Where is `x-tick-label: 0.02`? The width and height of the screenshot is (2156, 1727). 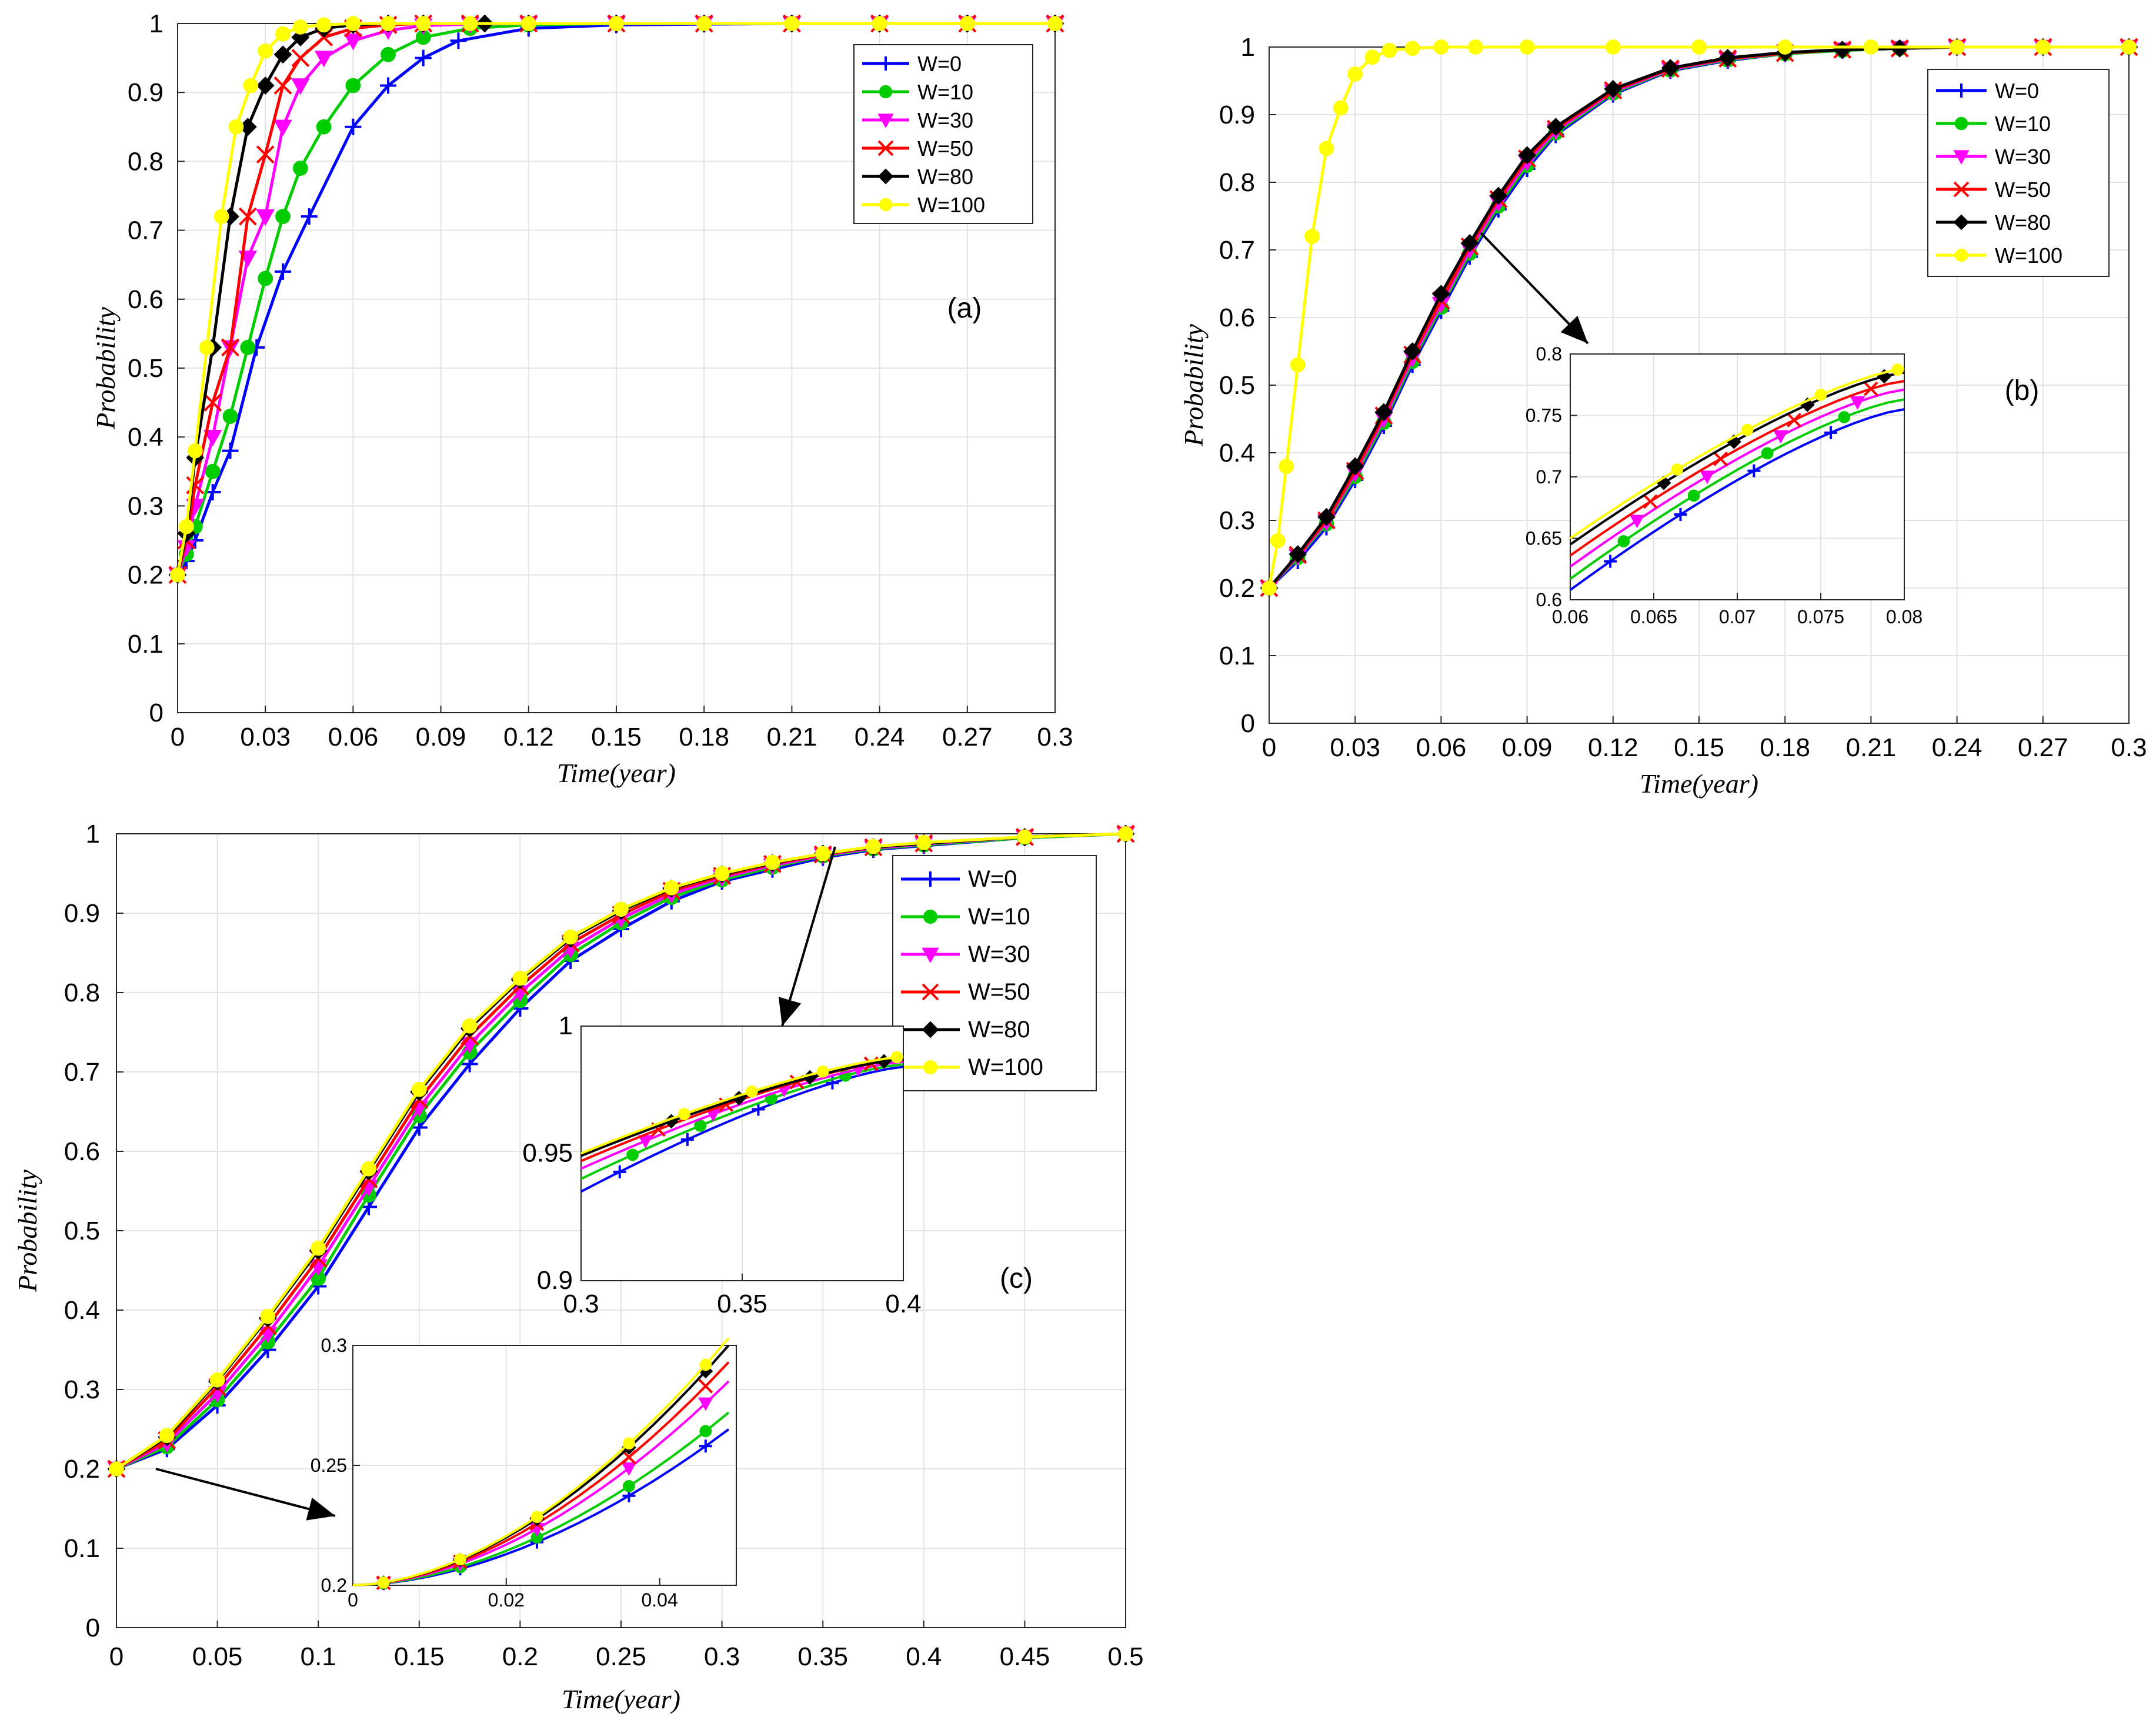 x-tick-label: 0.02 is located at coordinates (507, 1600).